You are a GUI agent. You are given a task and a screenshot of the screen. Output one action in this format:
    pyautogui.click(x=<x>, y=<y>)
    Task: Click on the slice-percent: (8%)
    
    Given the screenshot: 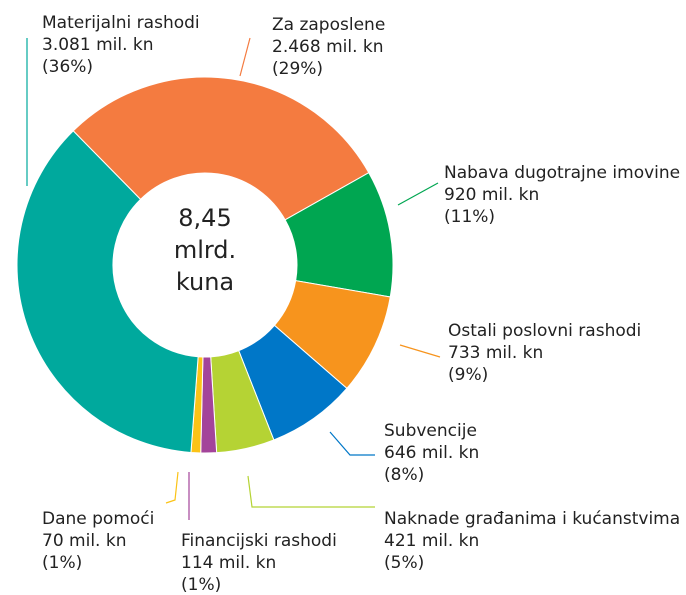 What is the action you would take?
    pyautogui.click(x=404, y=475)
    